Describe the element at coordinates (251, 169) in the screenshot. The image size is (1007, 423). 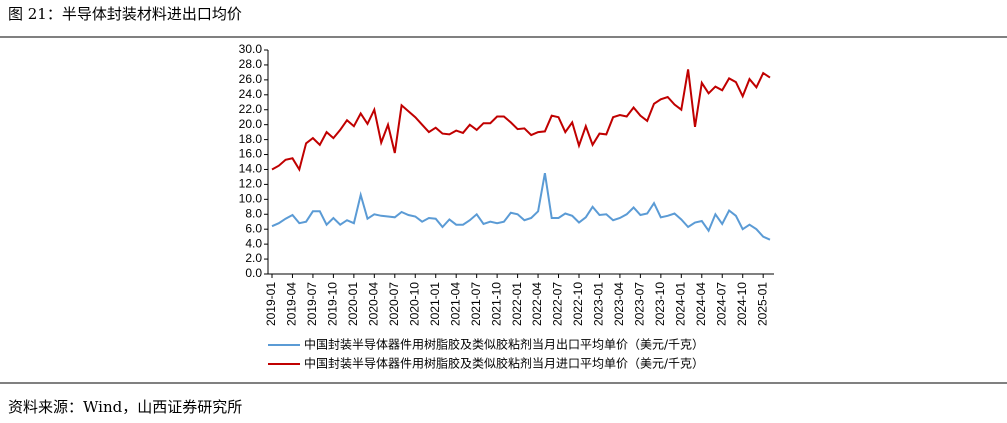
I see `y-tick-label: 14.0` at that location.